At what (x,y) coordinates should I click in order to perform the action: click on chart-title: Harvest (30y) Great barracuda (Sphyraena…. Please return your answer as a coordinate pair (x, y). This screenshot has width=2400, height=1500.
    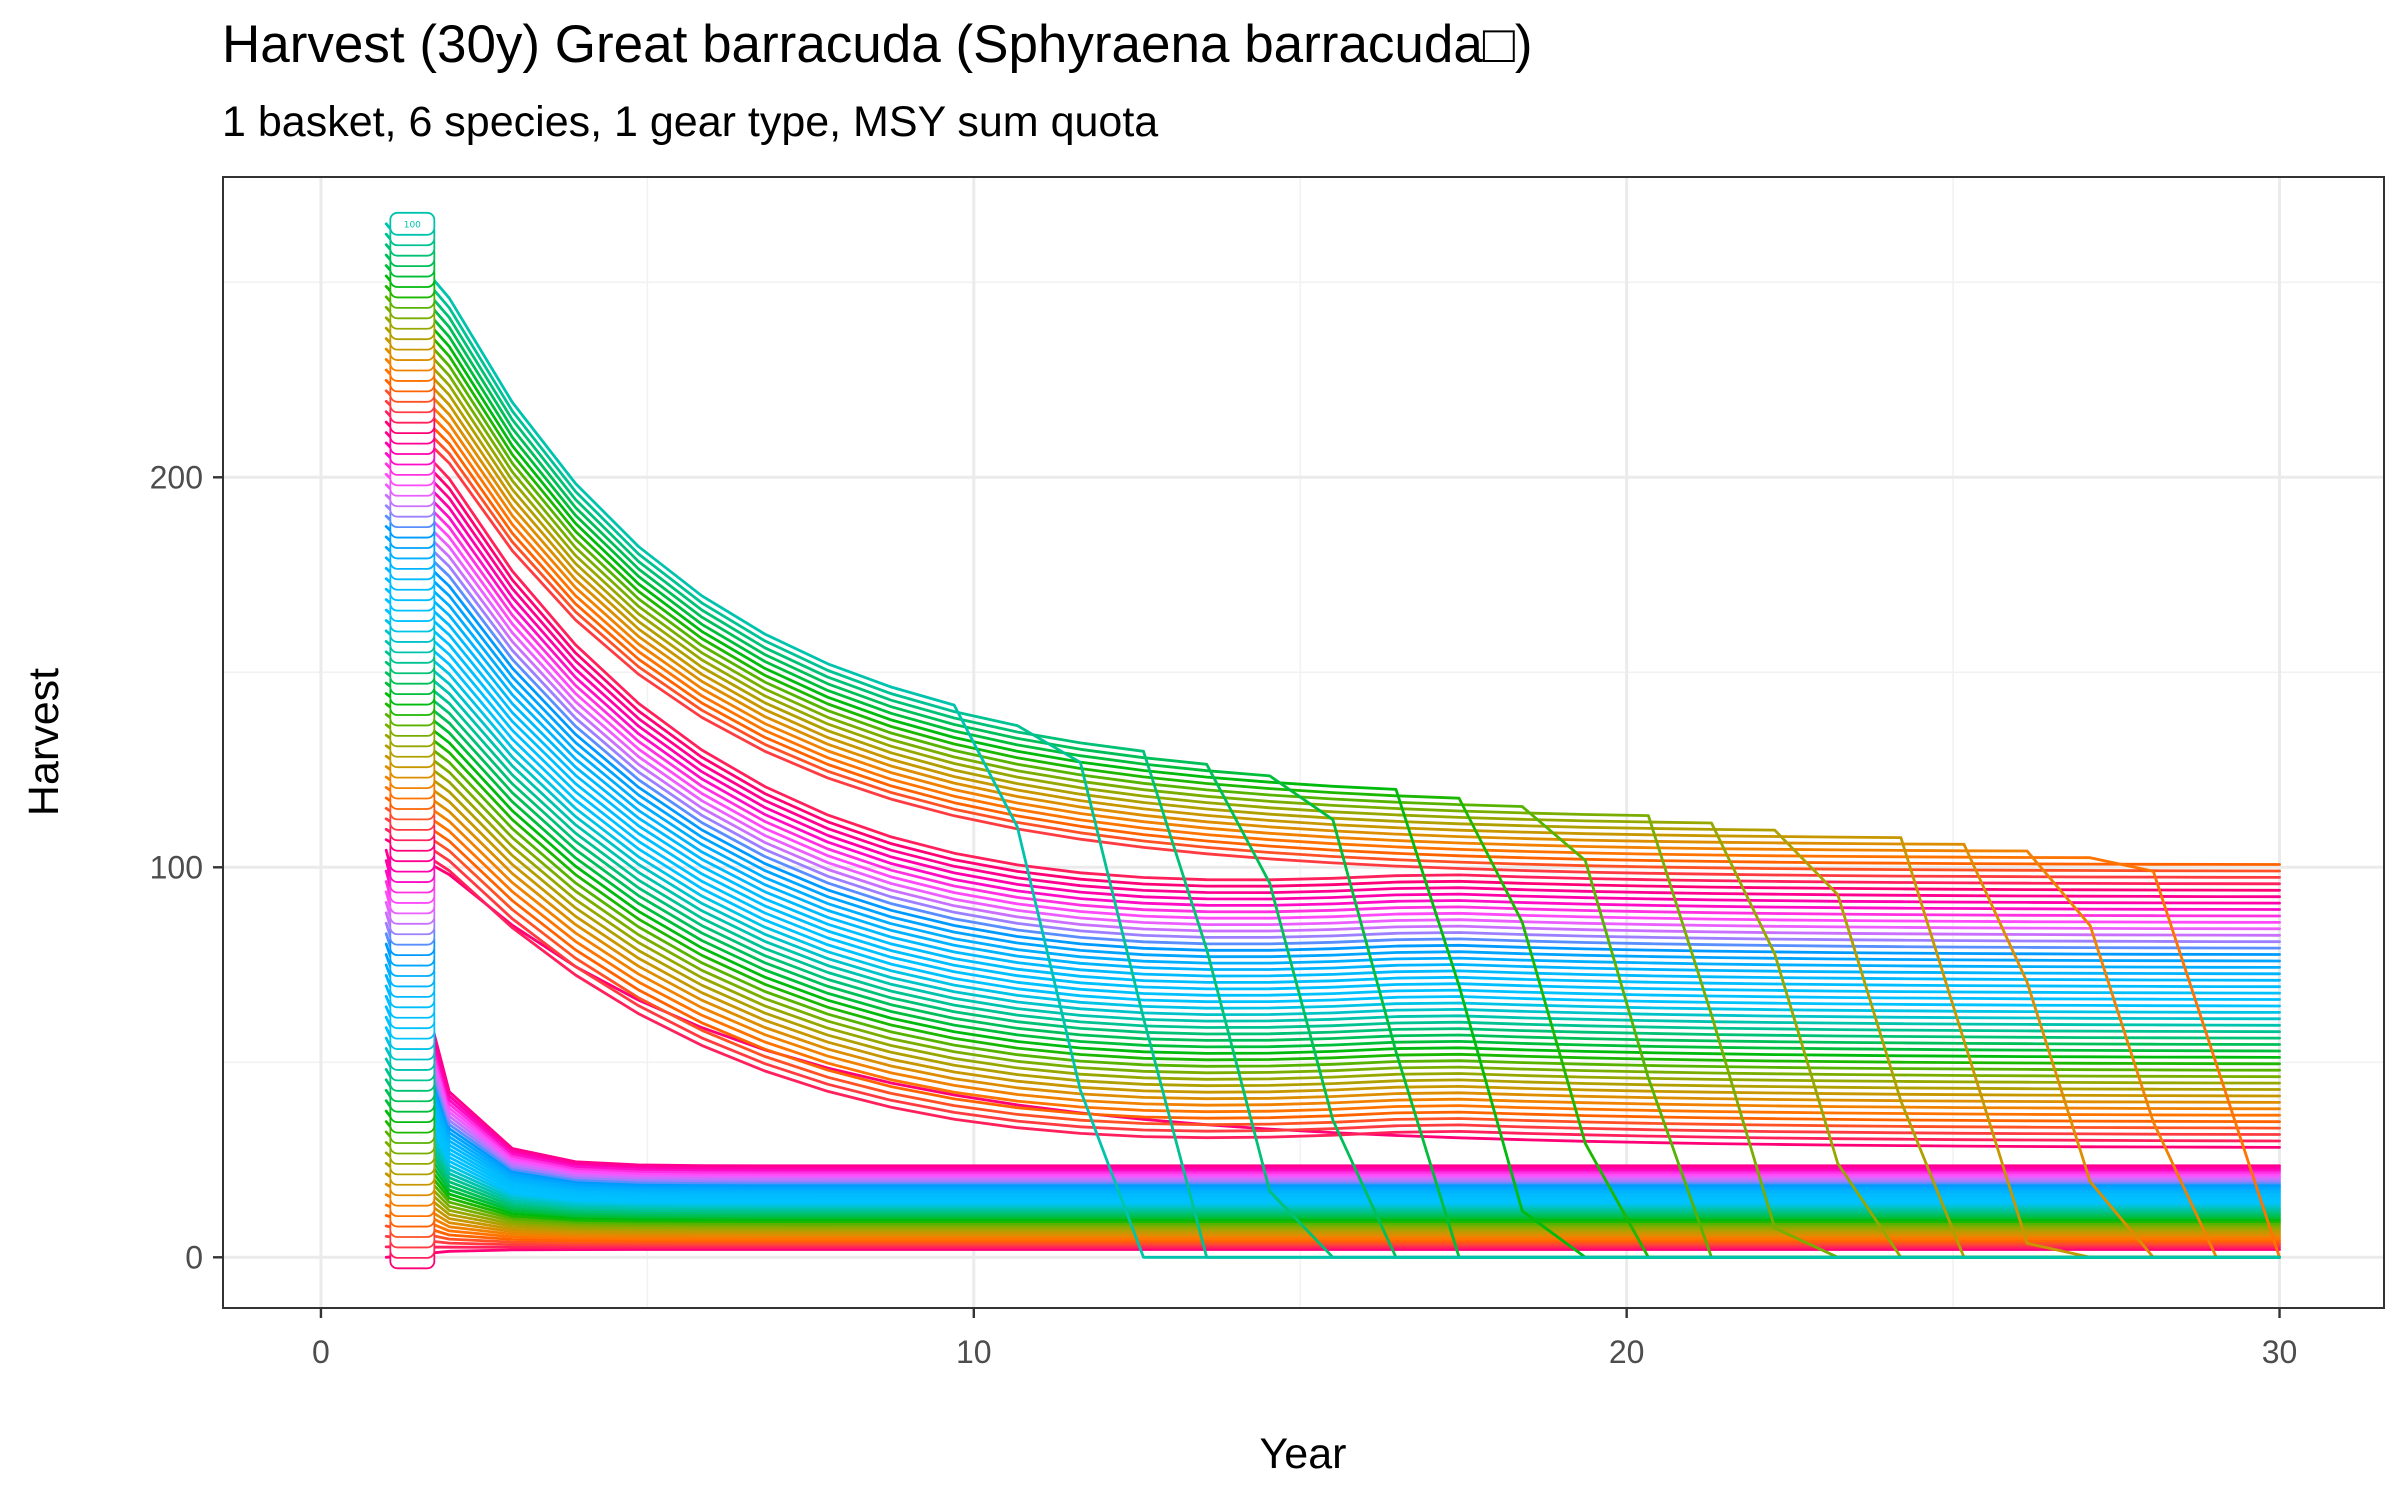
    Looking at the image, I should click on (877, 44).